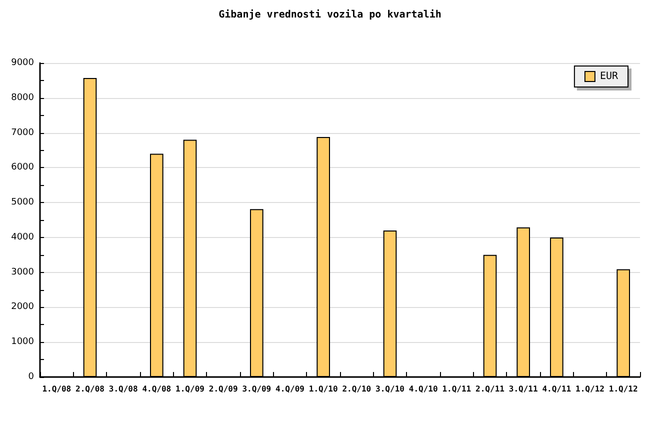 The image size is (660, 440). Describe the element at coordinates (22, 342) in the screenshot. I see `y-tick-label: 1000` at that location.